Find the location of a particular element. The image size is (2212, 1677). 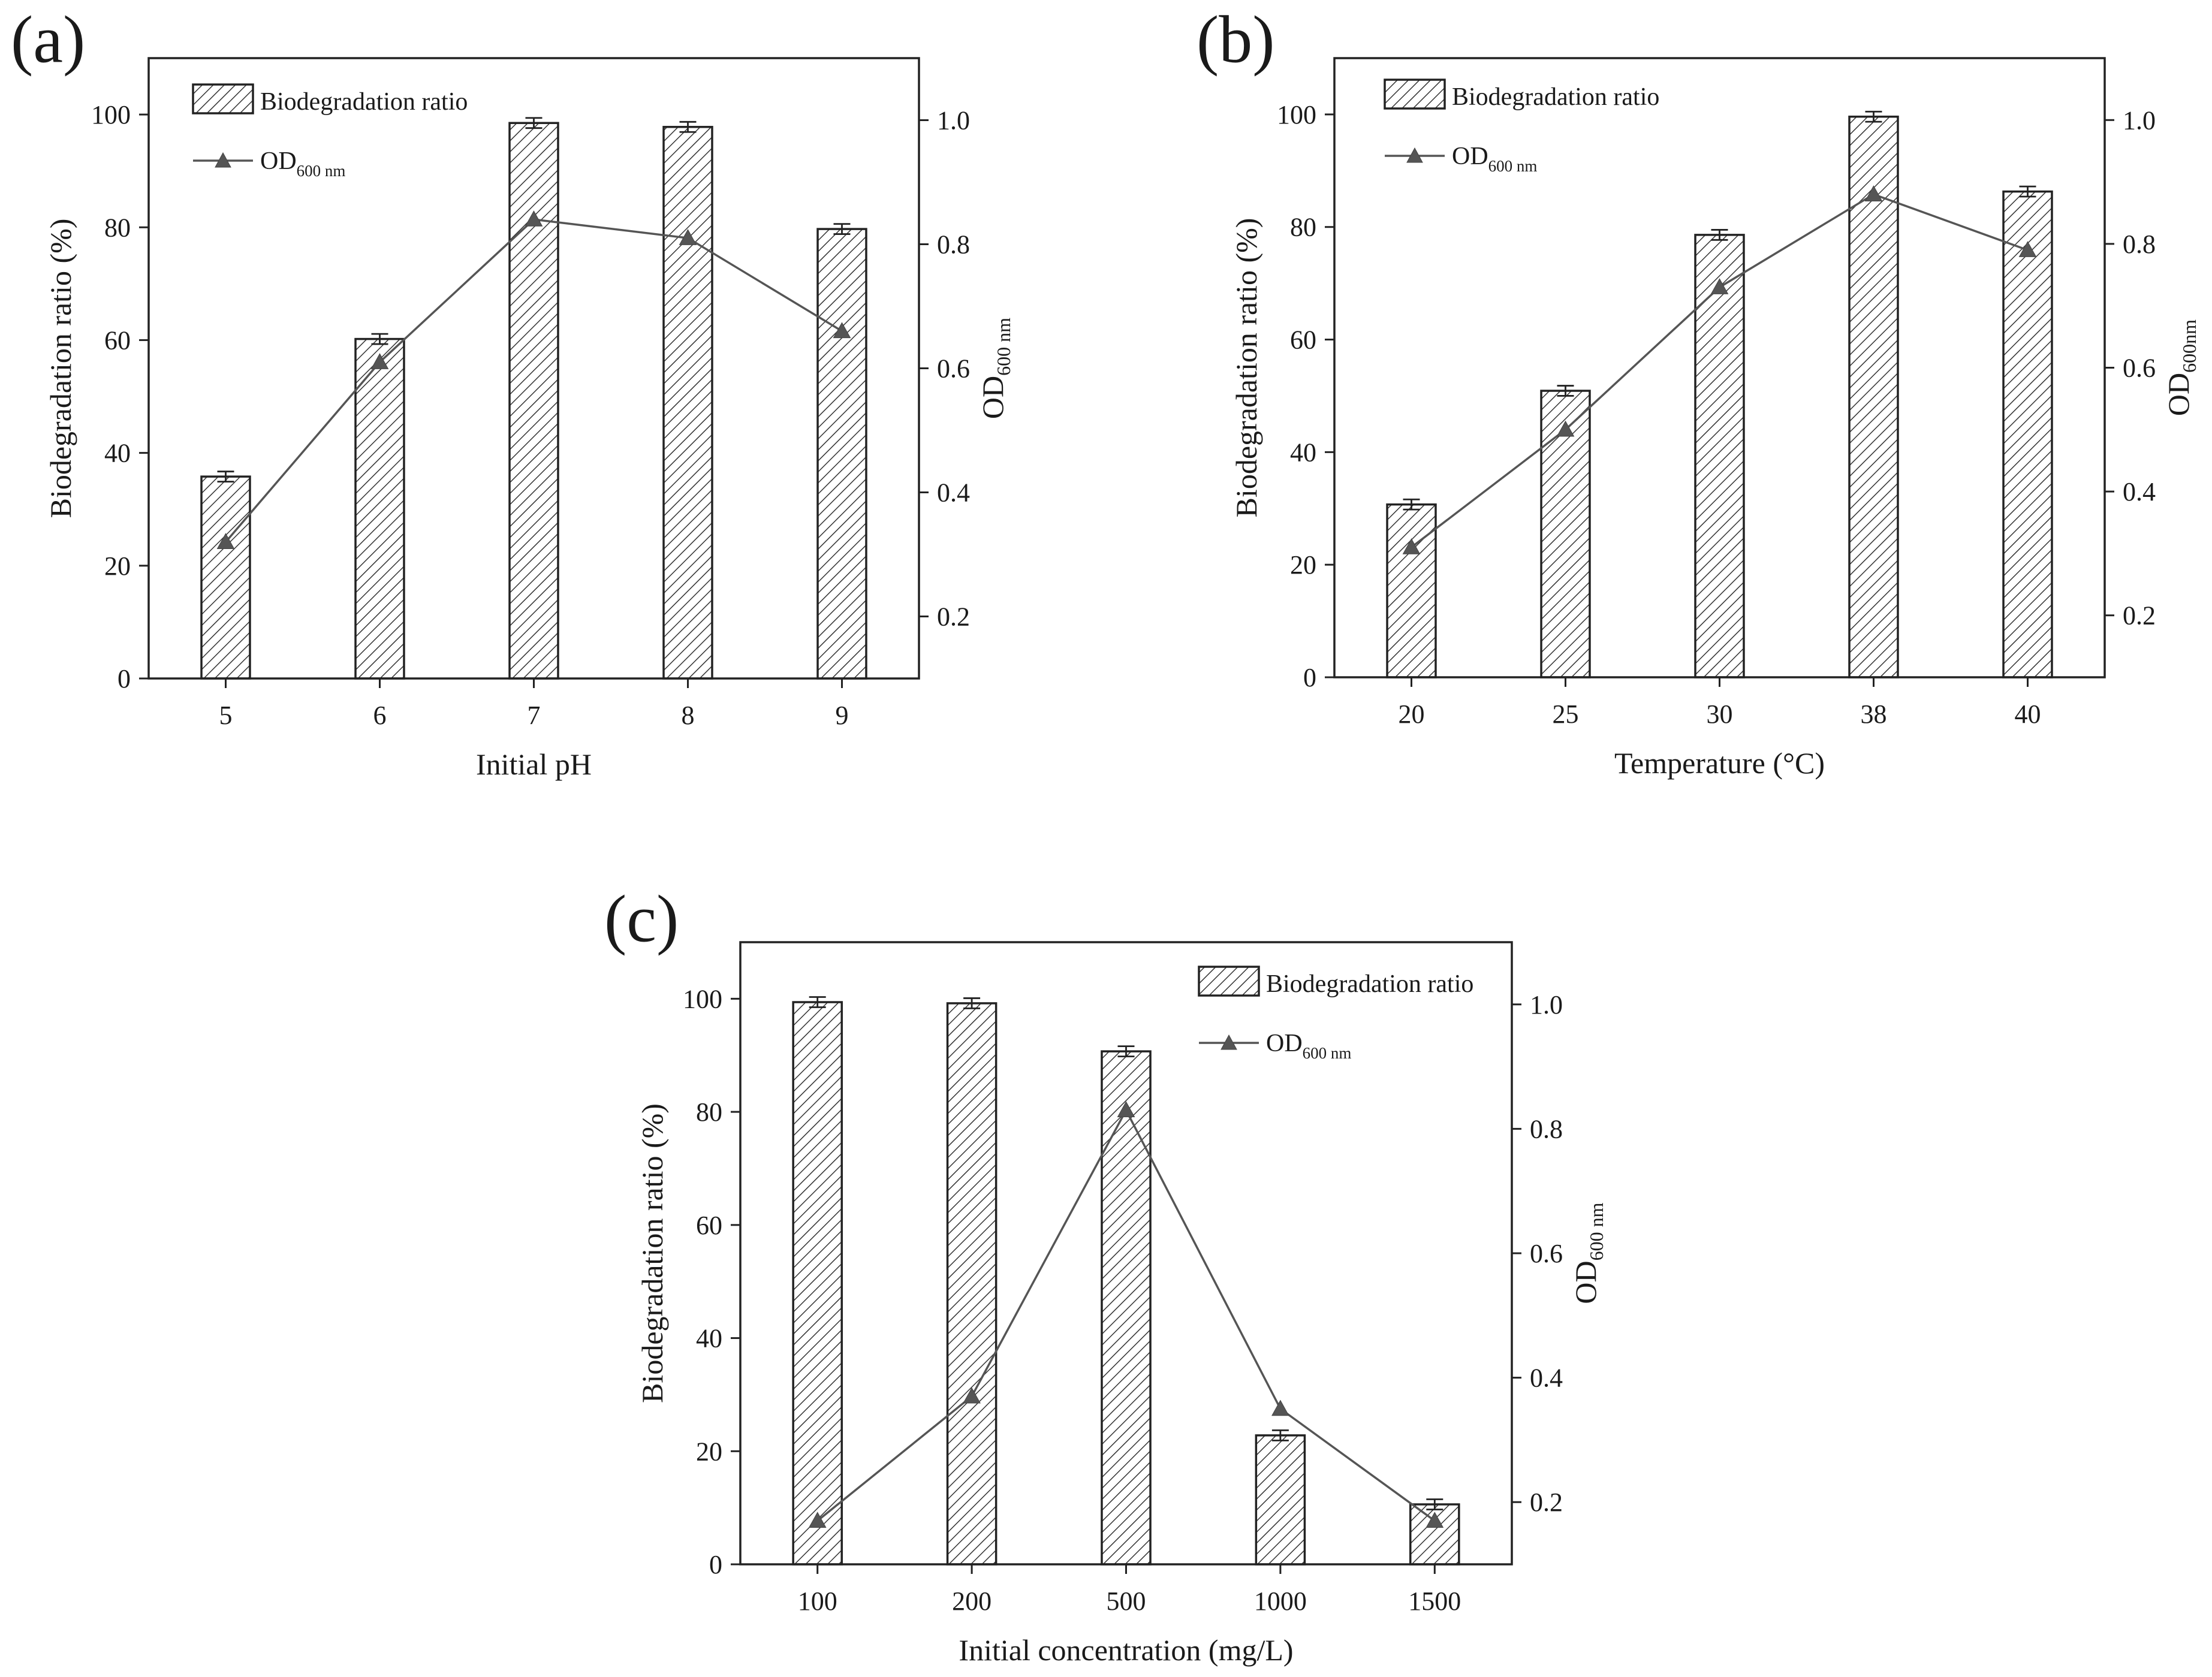

x-tick-label: 500 is located at coordinates (1126, 1601).